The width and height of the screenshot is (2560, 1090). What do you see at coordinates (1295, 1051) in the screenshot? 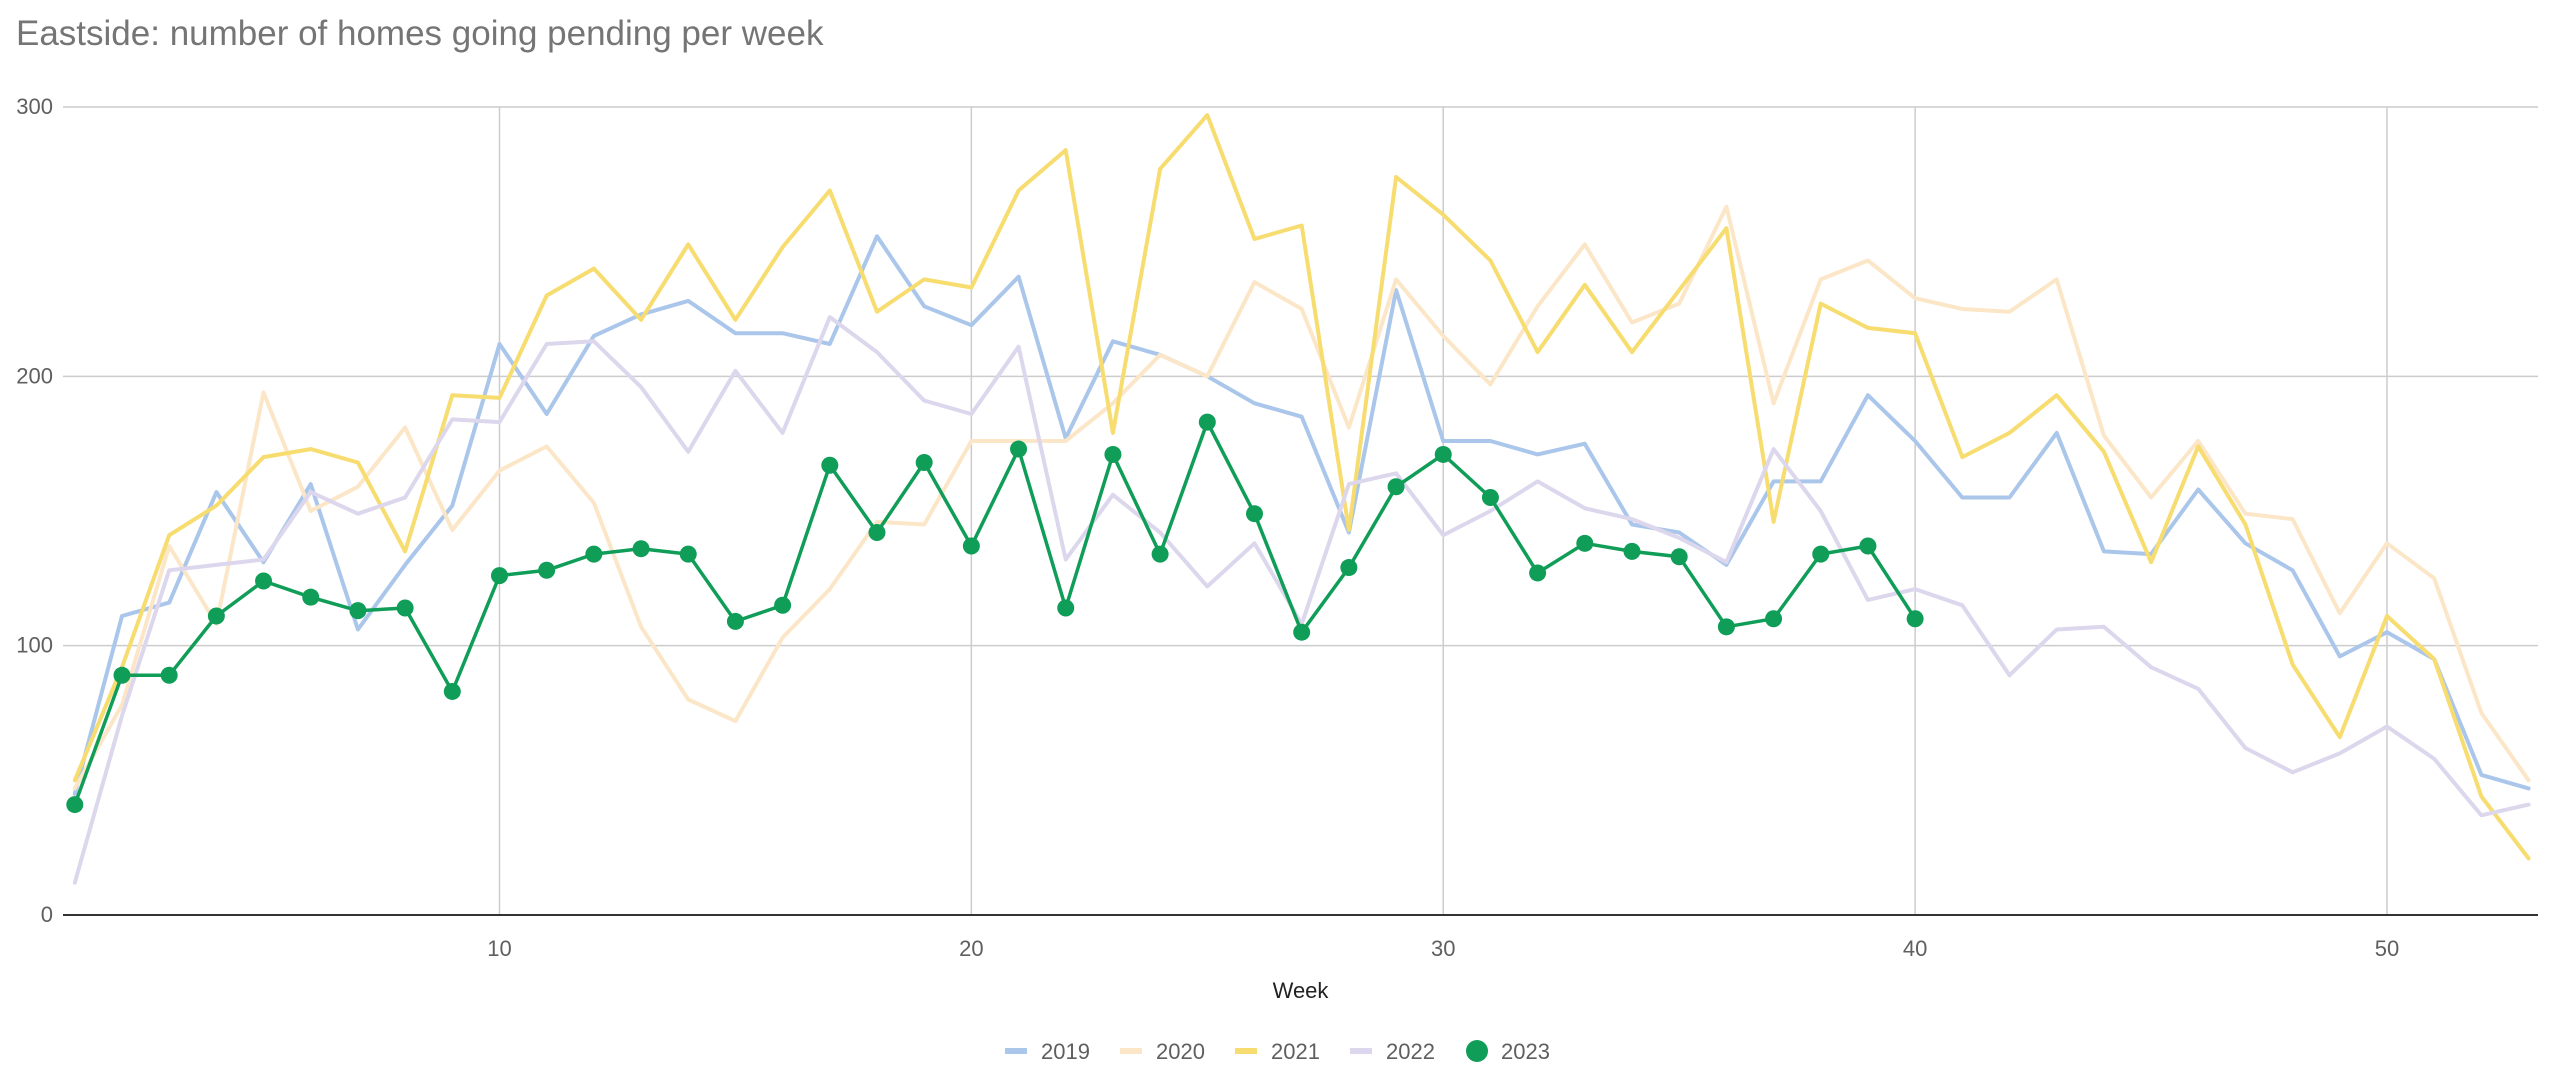
I see `legend-label-2021: 2021` at bounding box center [1295, 1051].